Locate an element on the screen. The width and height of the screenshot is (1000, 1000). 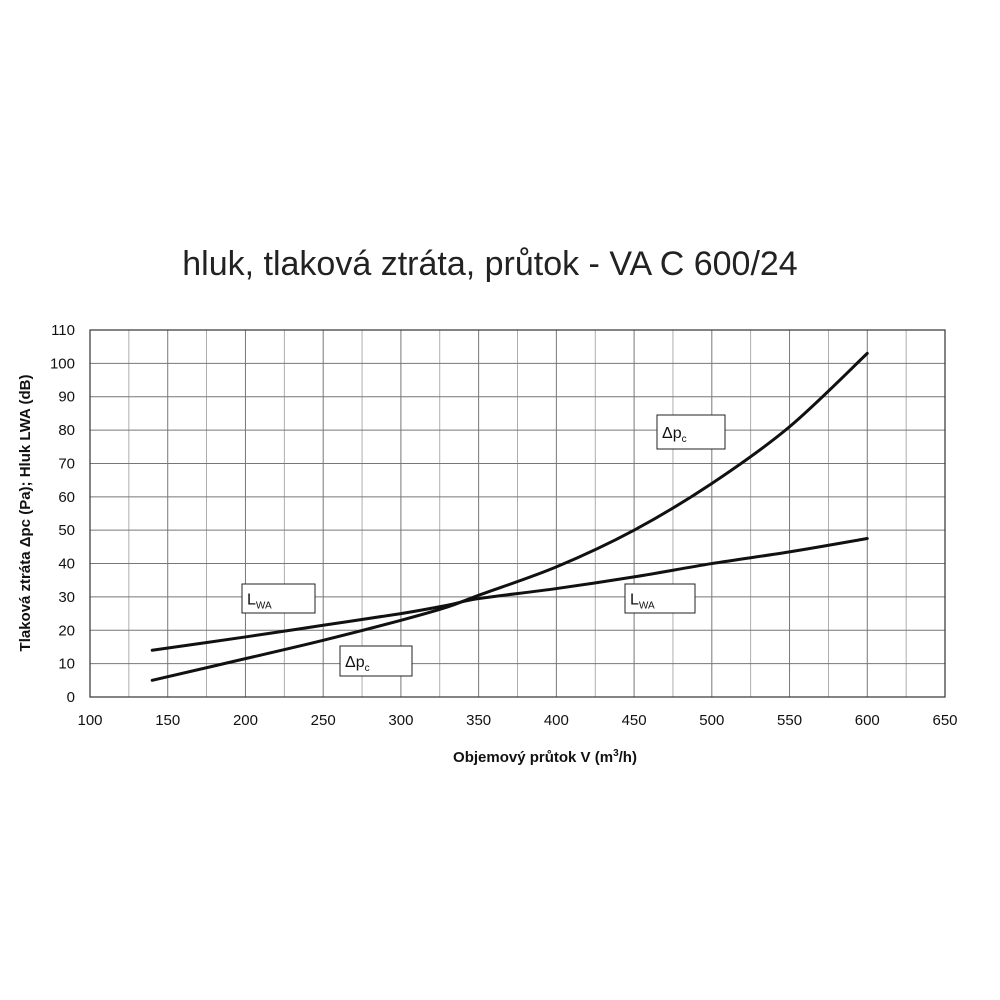
y-tick-label: 70 is located at coordinates (66, 463).